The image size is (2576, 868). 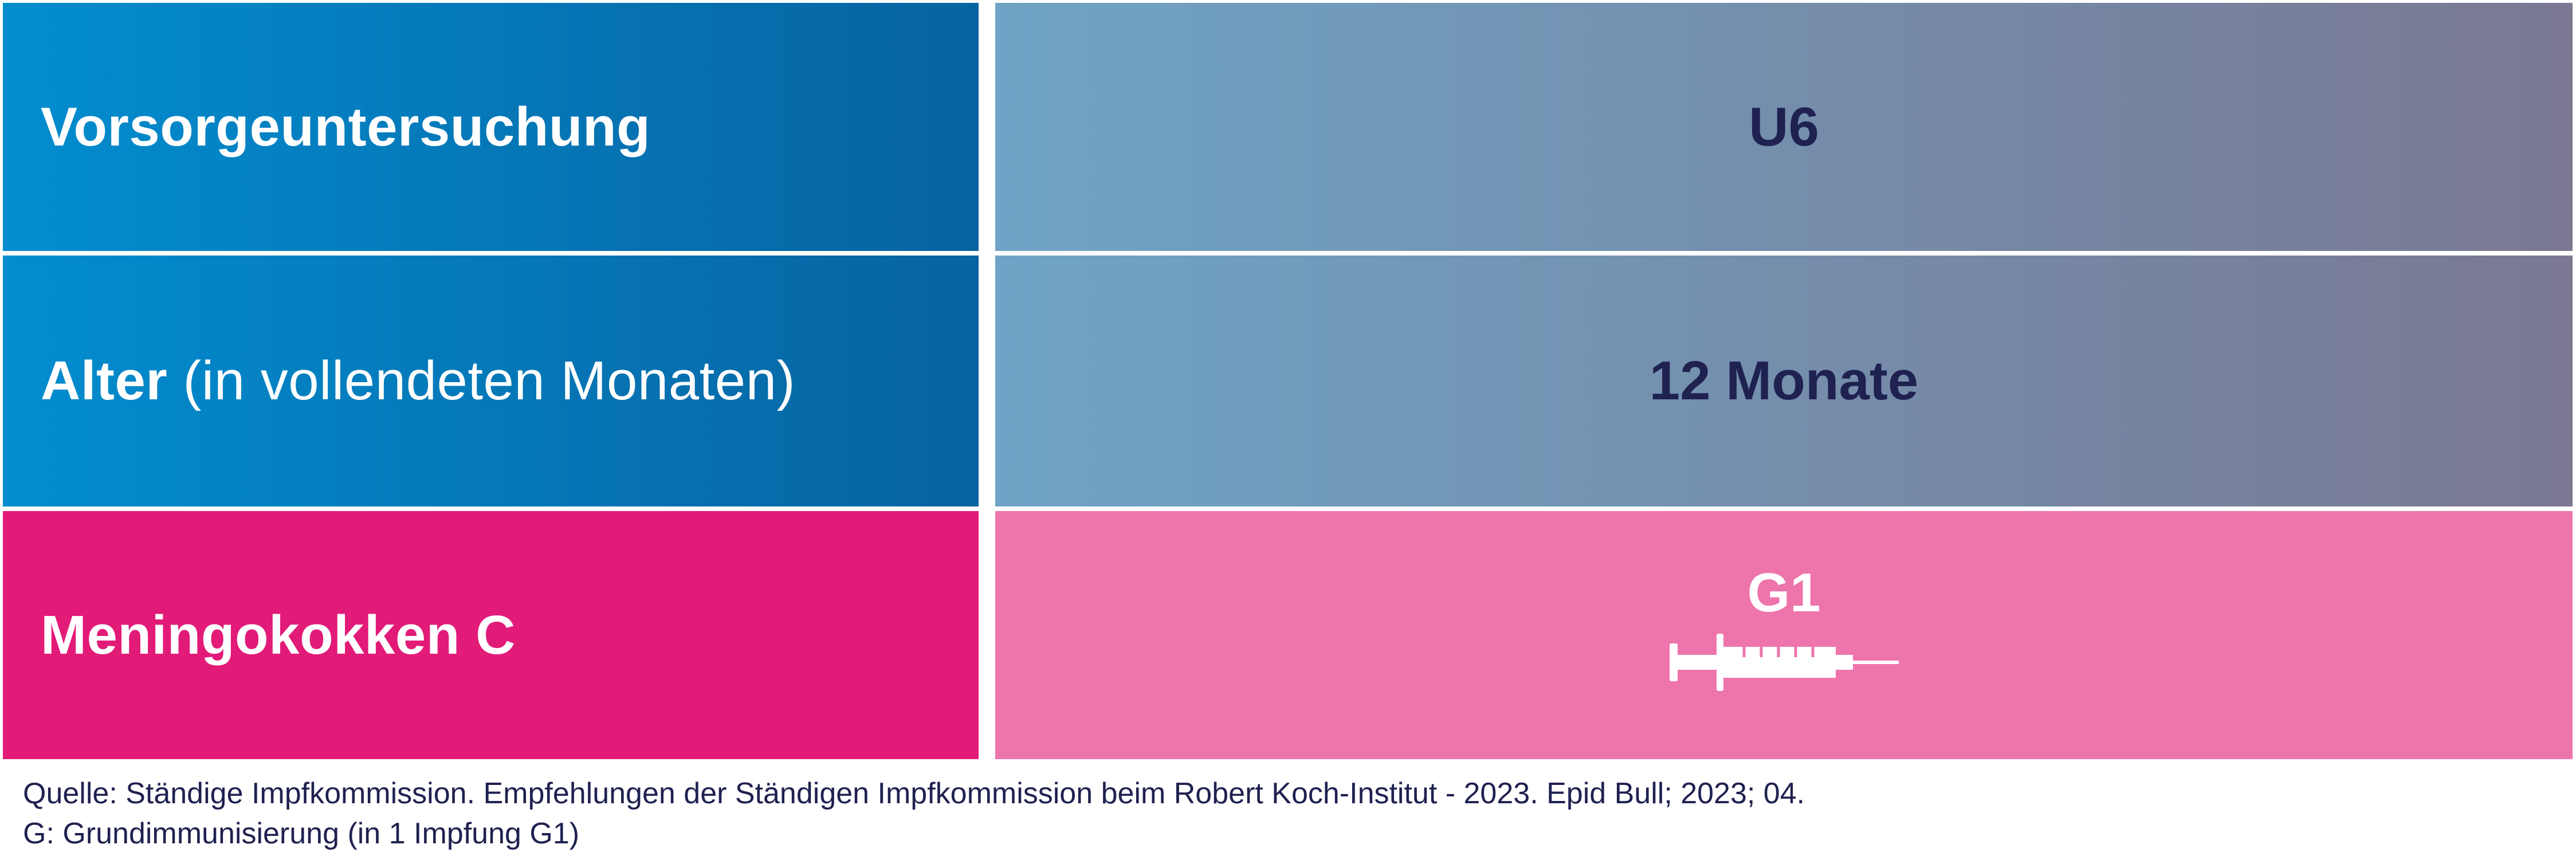 What do you see at coordinates (1784, 662) in the screenshot?
I see `syringe-icon` at bounding box center [1784, 662].